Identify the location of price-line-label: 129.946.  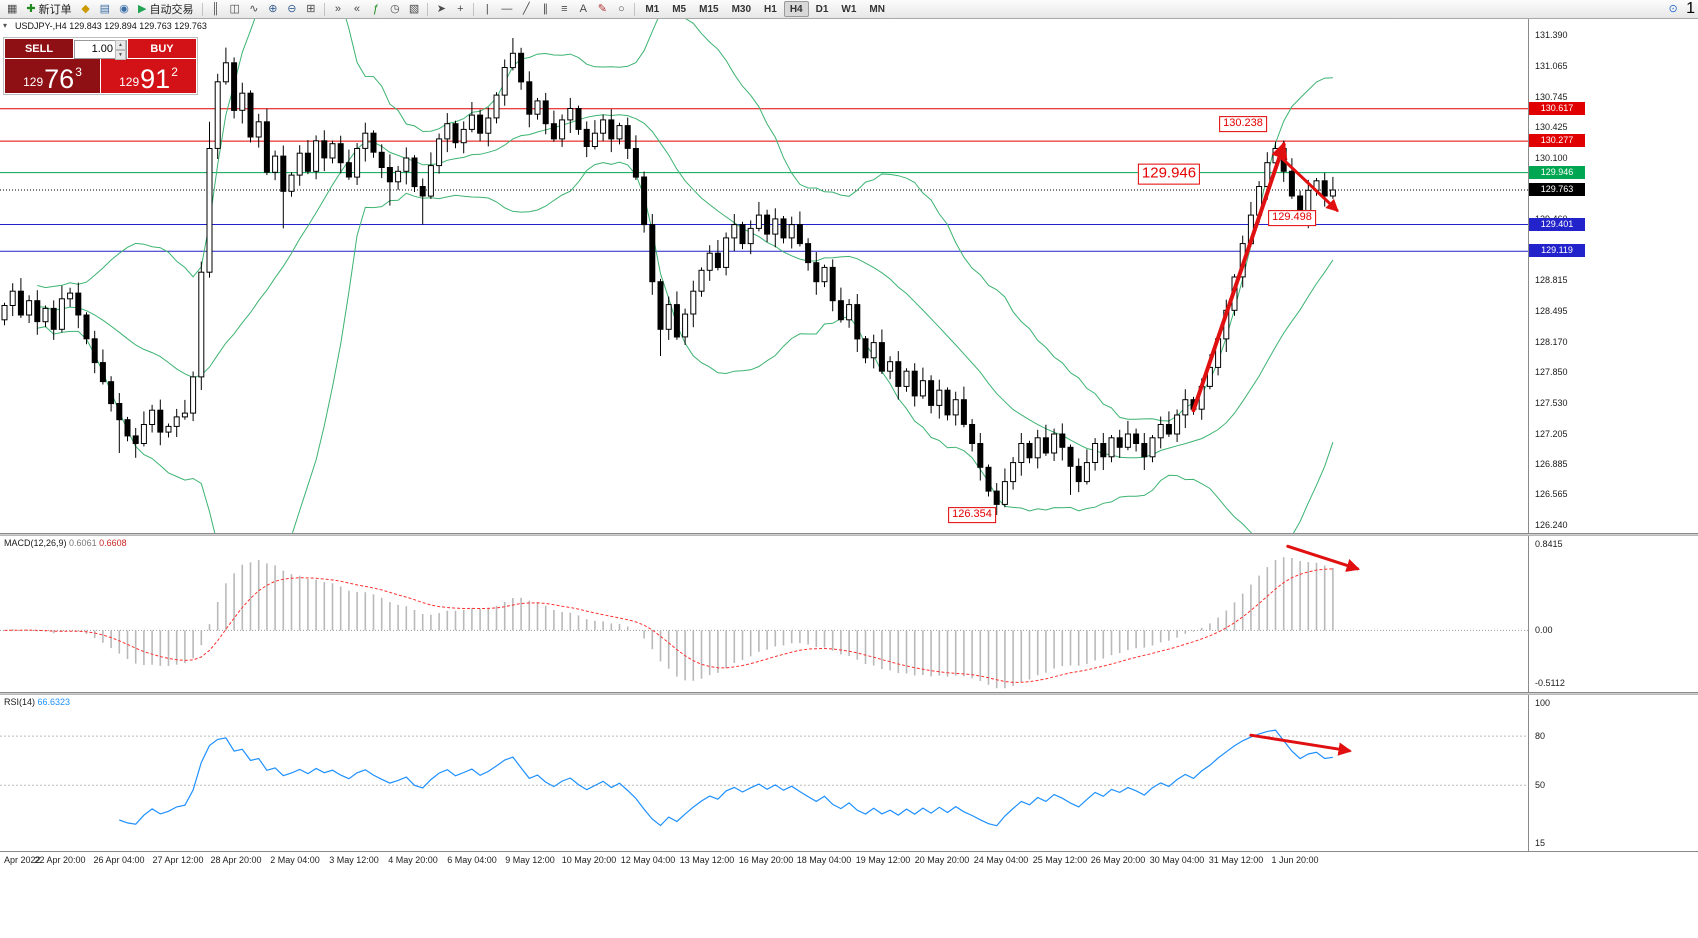
(1557, 172).